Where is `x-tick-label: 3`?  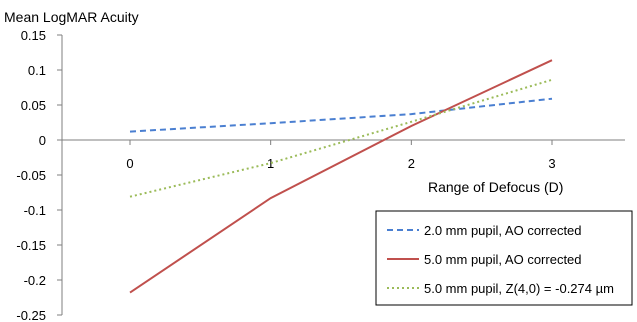 x-tick-label: 3 is located at coordinates (551, 163).